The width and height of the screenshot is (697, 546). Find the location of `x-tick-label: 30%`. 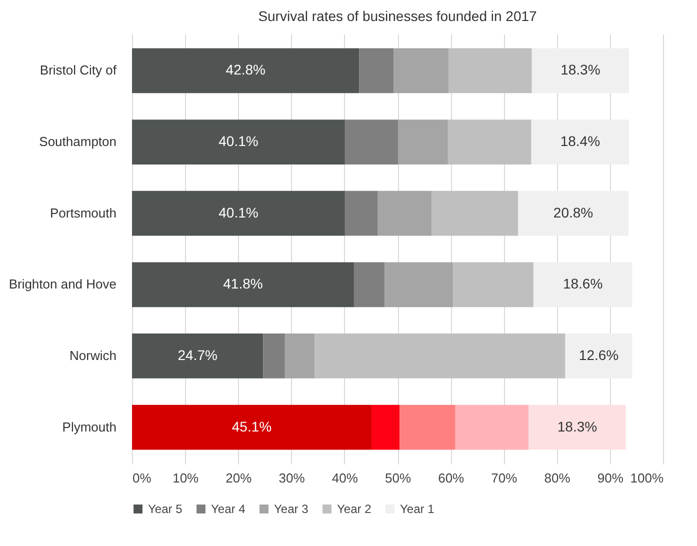

x-tick-label: 30% is located at coordinates (292, 478).